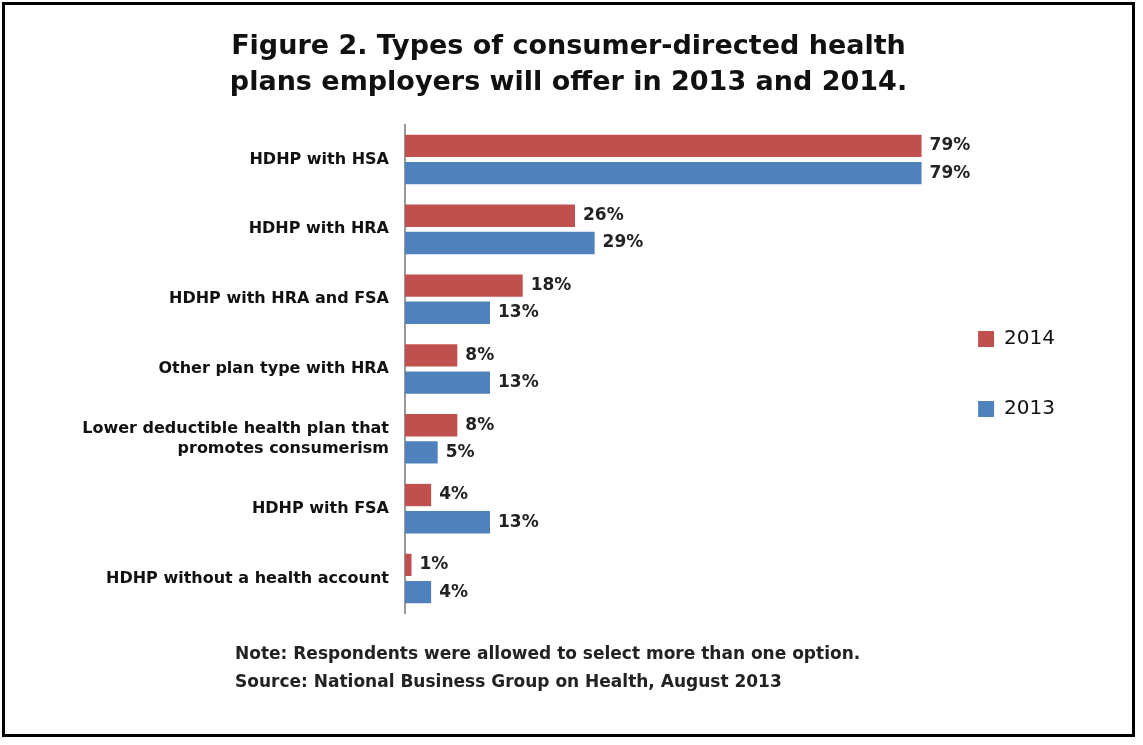  What do you see at coordinates (603, 214) in the screenshot?
I see `data-label: 26%` at bounding box center [603, 214].